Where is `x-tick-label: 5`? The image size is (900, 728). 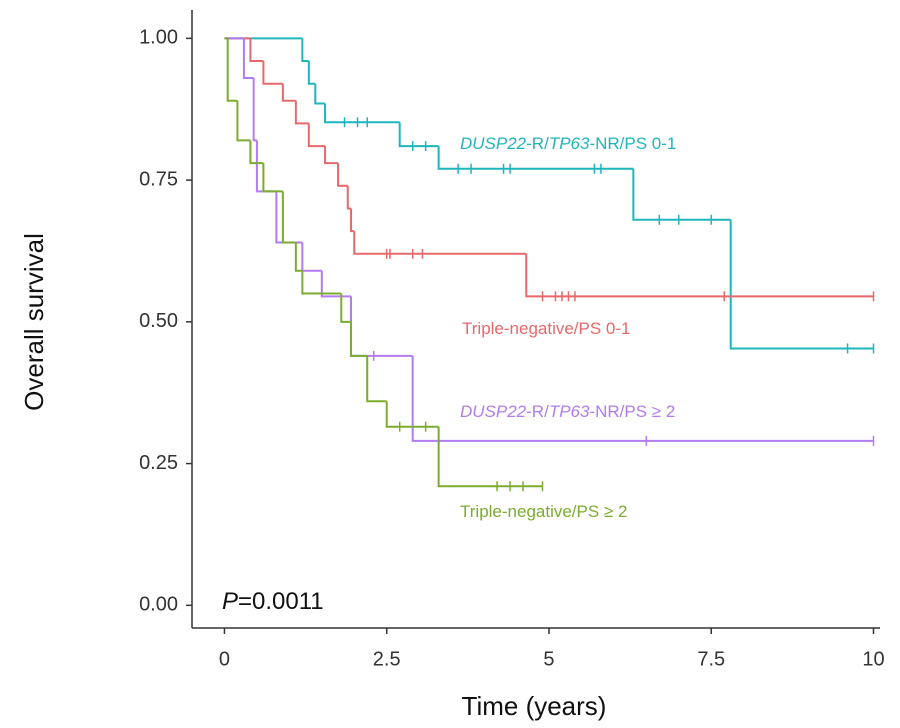 x-tick-label: 5 is located at coordinates (548, 659).